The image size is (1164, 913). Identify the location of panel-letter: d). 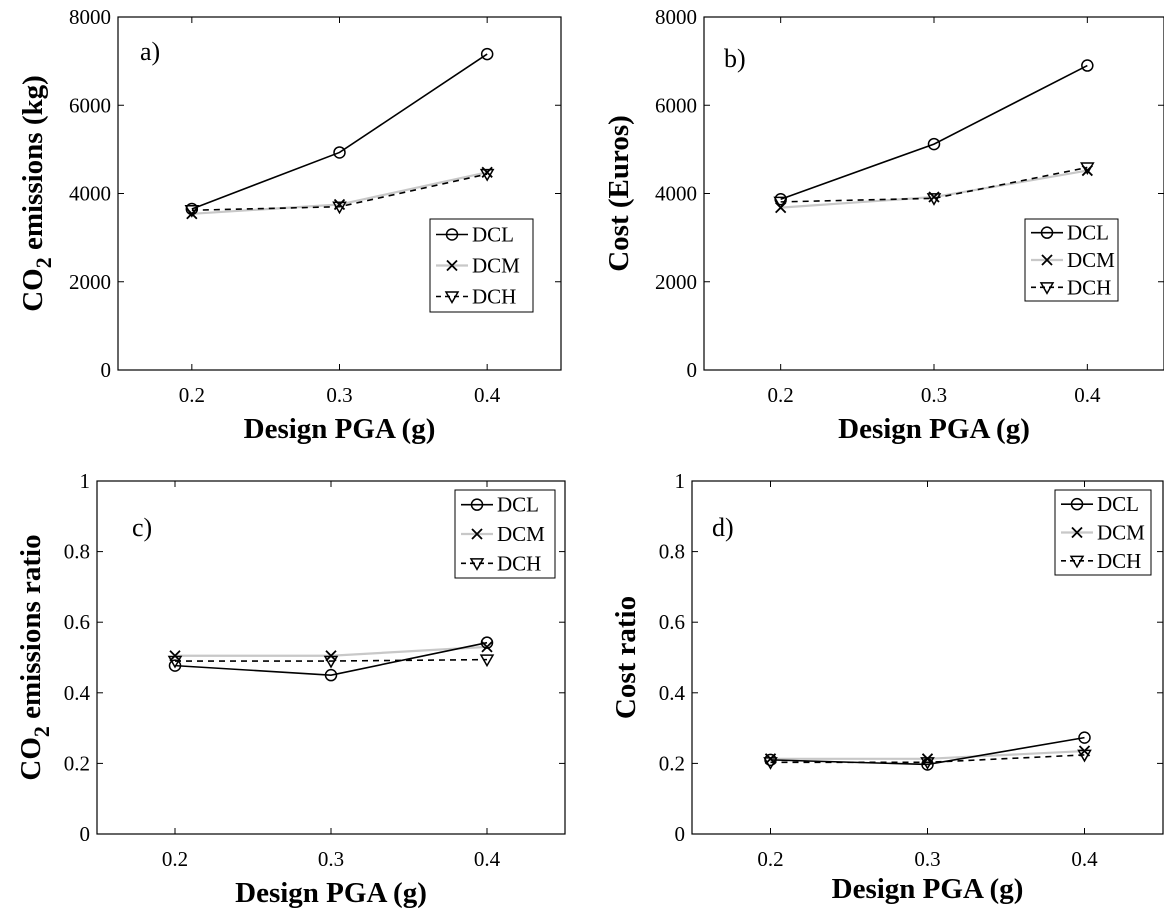
(723, 527).